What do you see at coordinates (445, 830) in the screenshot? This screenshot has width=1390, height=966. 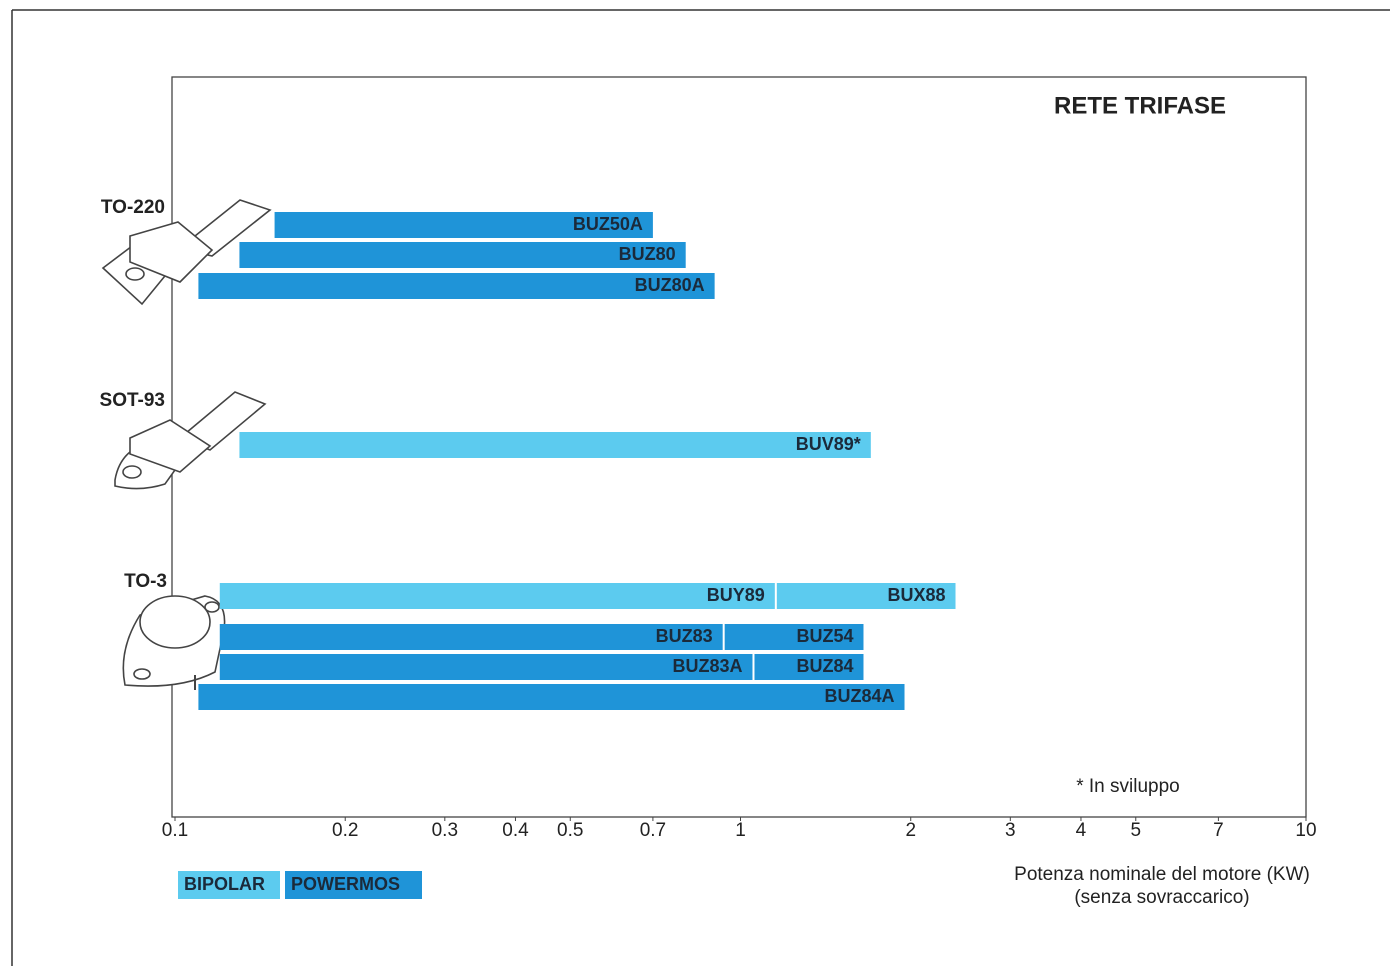 I see `x-tick-label: 0.3` at bounding box center [445, 830].